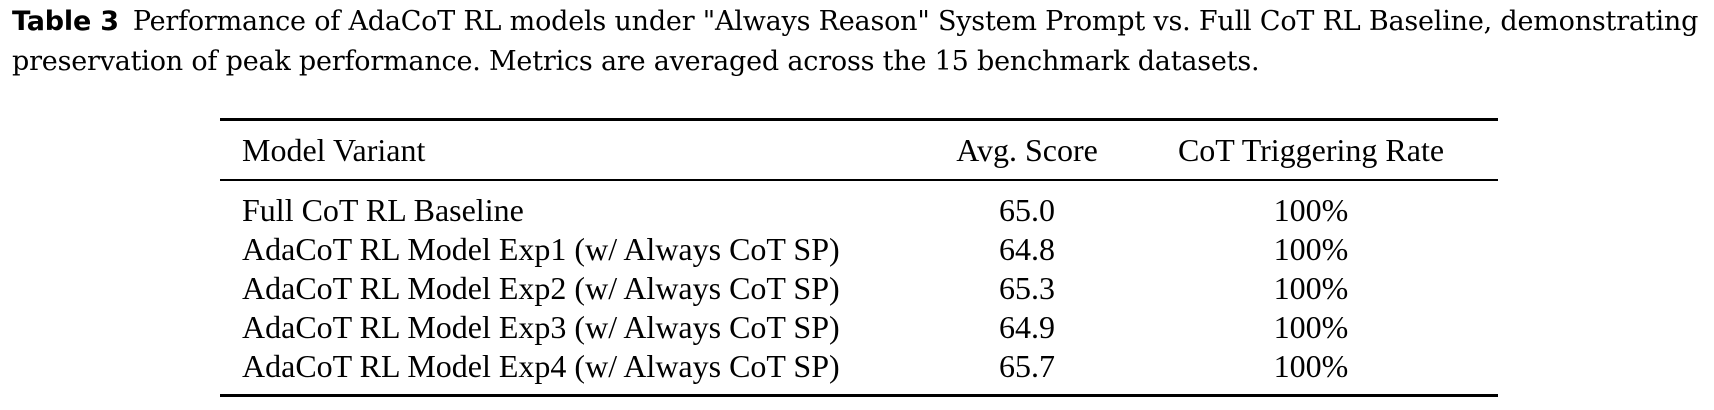 Image resolution: width=1714 pixels, height=410 pixels. Describe the element at coordinates (541, 327) in the screenshot. I see `cell-model: AdaCoT RL Model Exp3 (w/ Always CoT SP)` at that location.